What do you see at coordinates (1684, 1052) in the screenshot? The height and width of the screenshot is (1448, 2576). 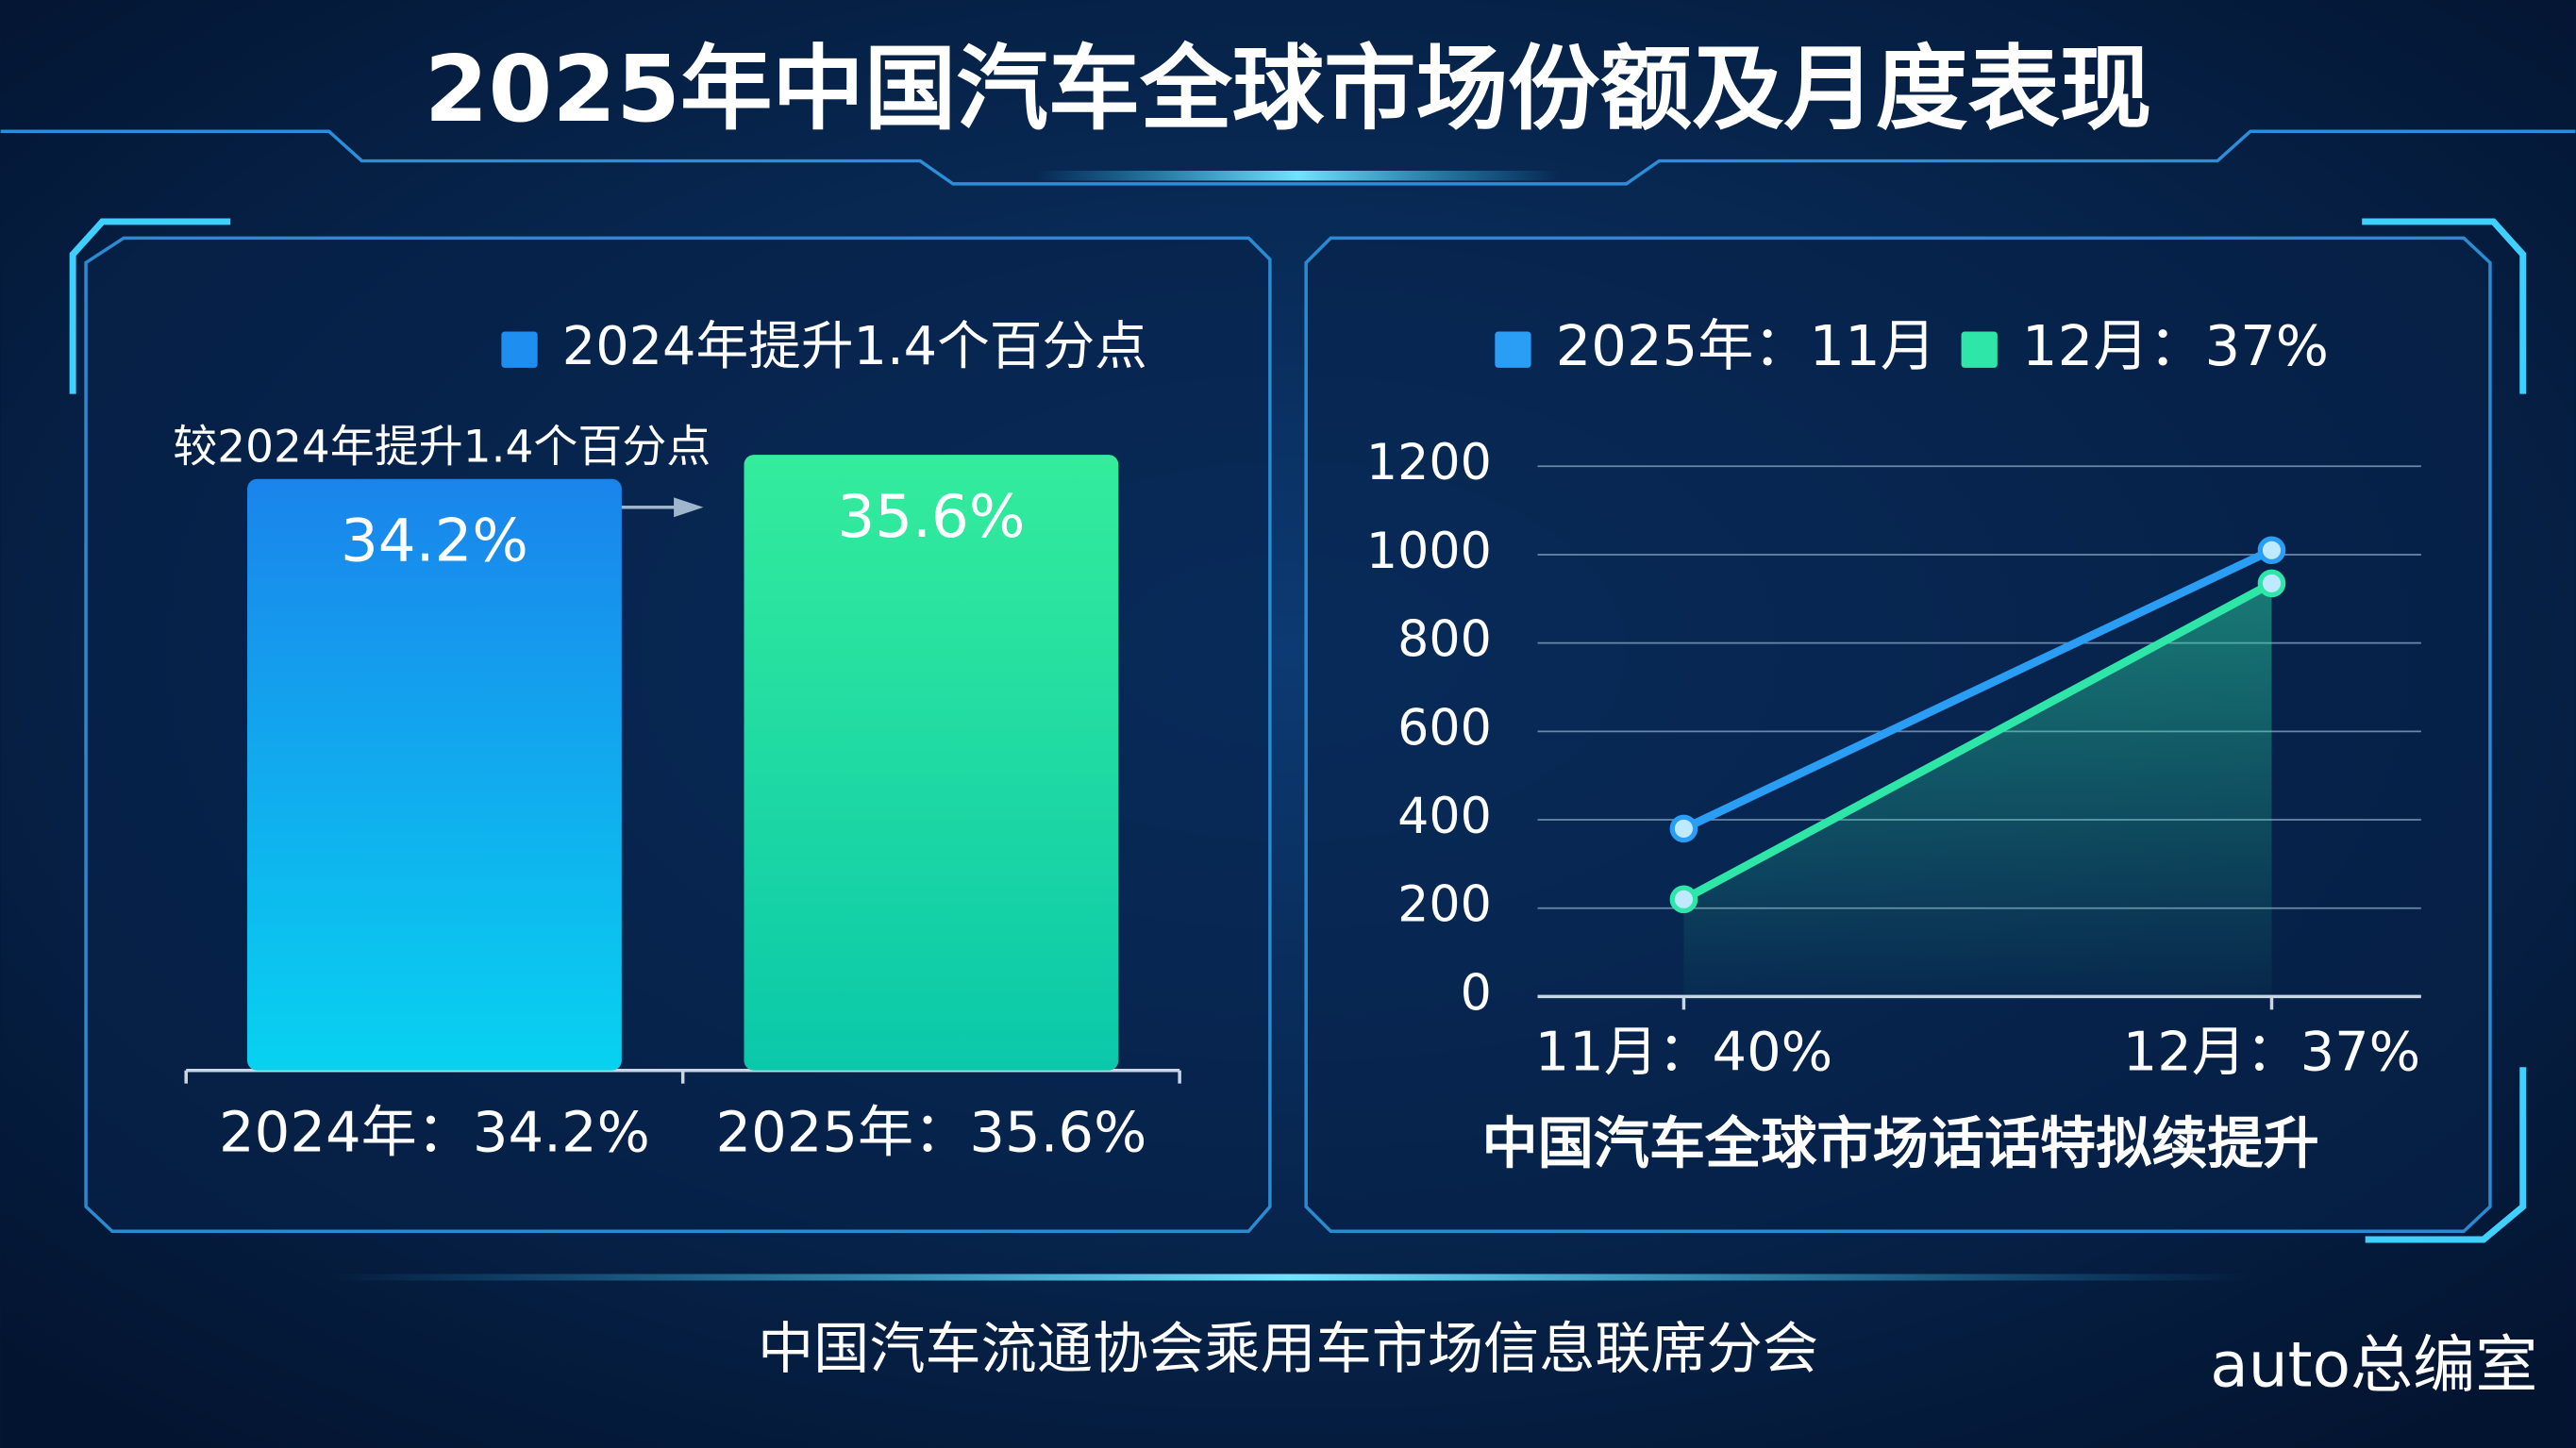 I see `x-tick-label: 11月：40%` at bounding box center [1684, 1052].